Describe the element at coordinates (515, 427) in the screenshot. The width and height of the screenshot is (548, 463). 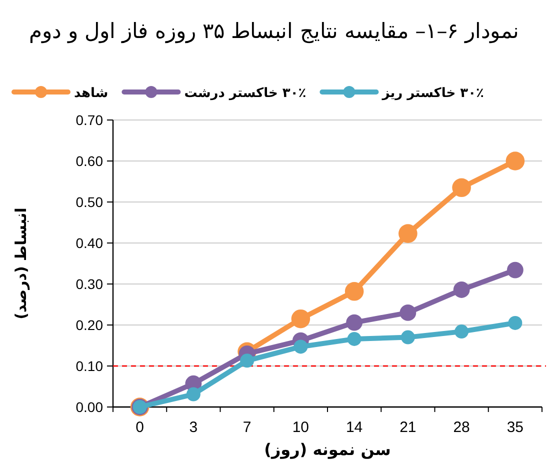
I see `x-tick-label: 35` at that location.